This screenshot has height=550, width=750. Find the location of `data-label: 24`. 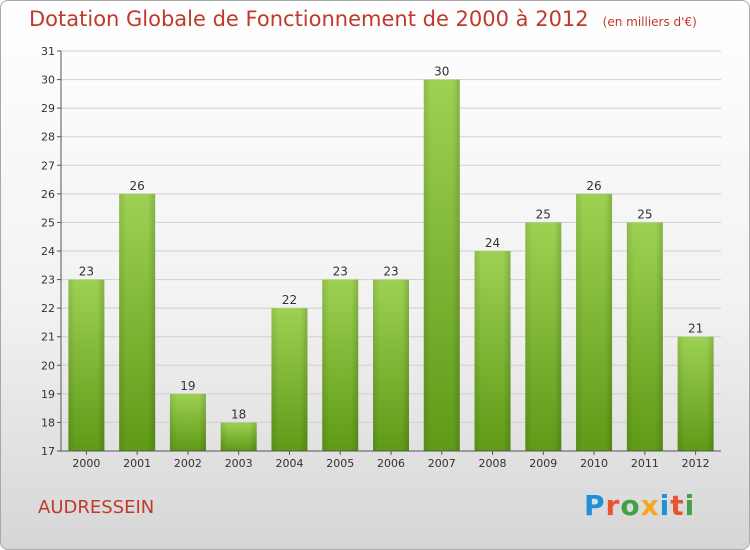

data-label: 24 is located at coordinates (492, 243).